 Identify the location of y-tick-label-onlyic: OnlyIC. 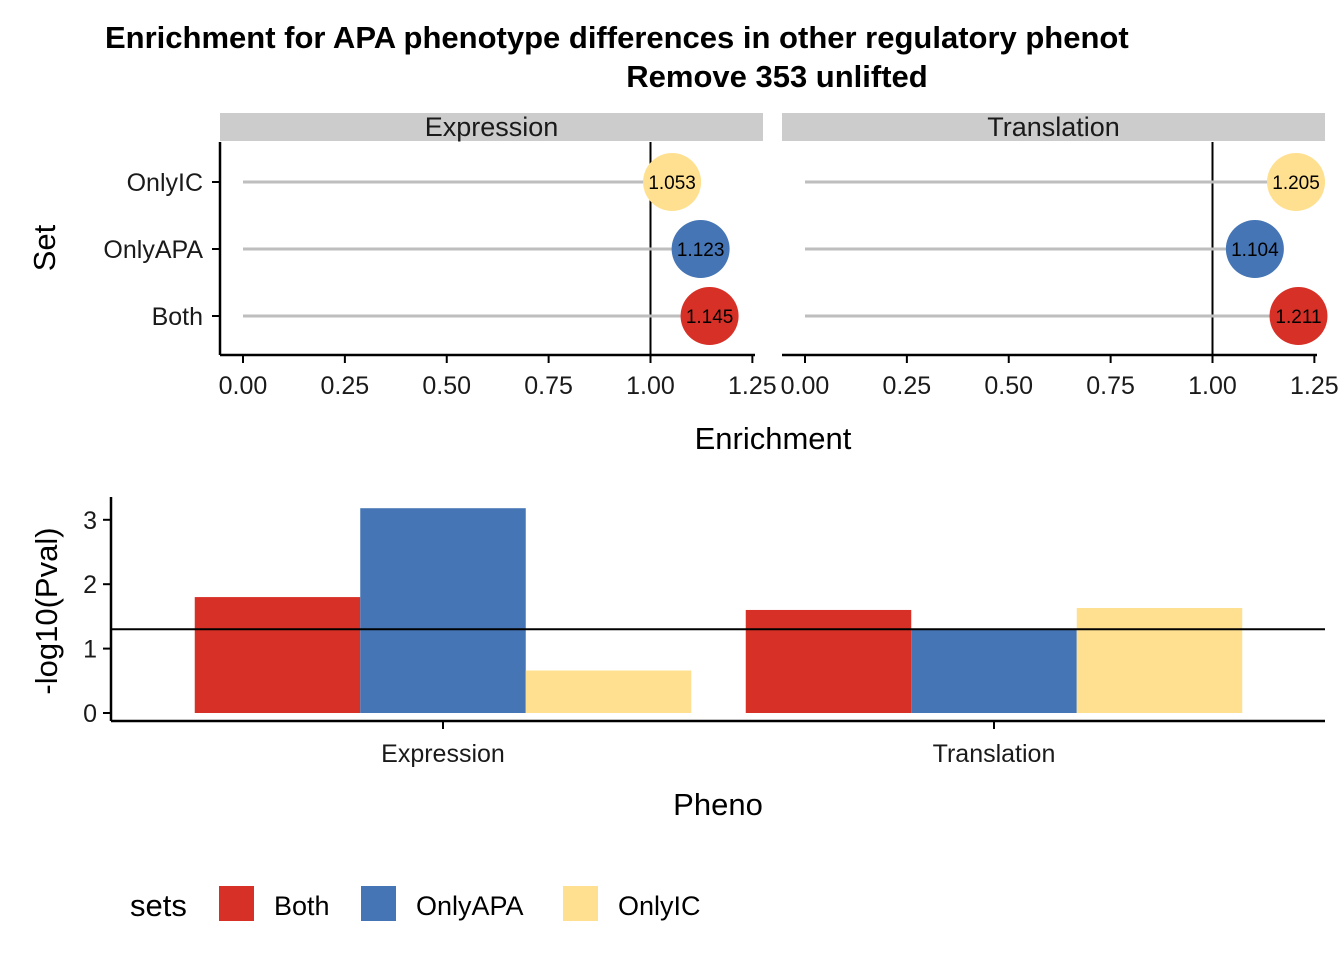
(165, 183).